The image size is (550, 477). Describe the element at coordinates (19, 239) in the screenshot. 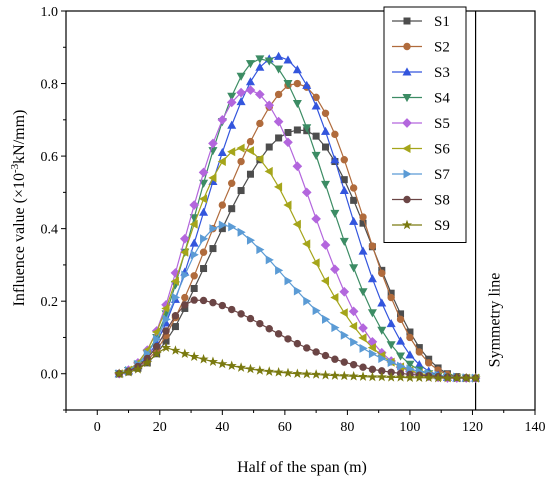

I see `y-axis-label-prefix: Influence value (×10` at that location.